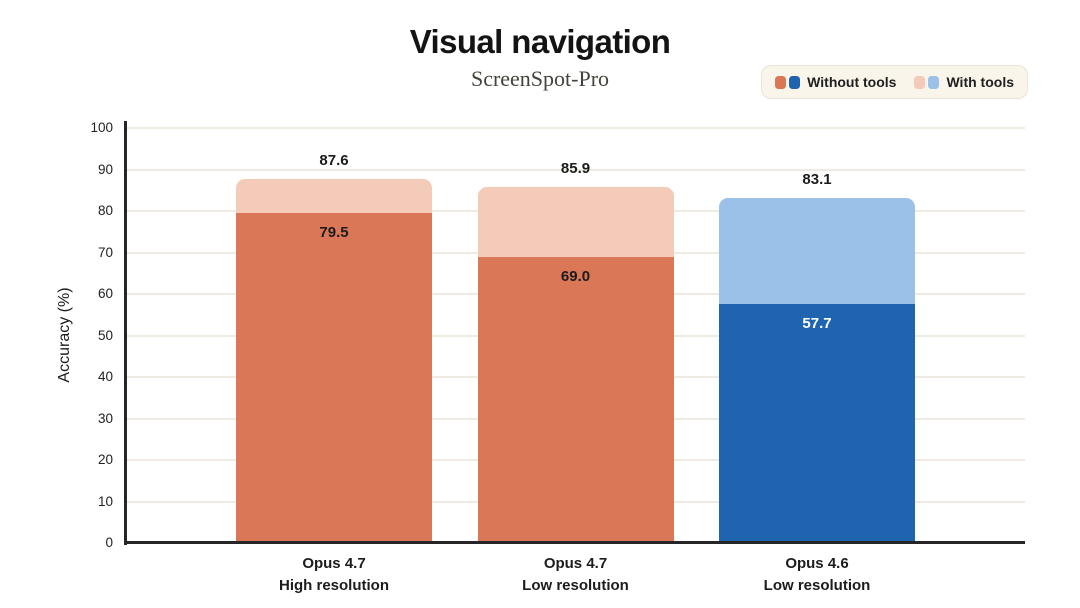 The image size is (1080, 608). What do you see at coordinates (334, 161) in the screenshot?
I see `bar-total-label: 87.6` at bounding box center [334, 161].